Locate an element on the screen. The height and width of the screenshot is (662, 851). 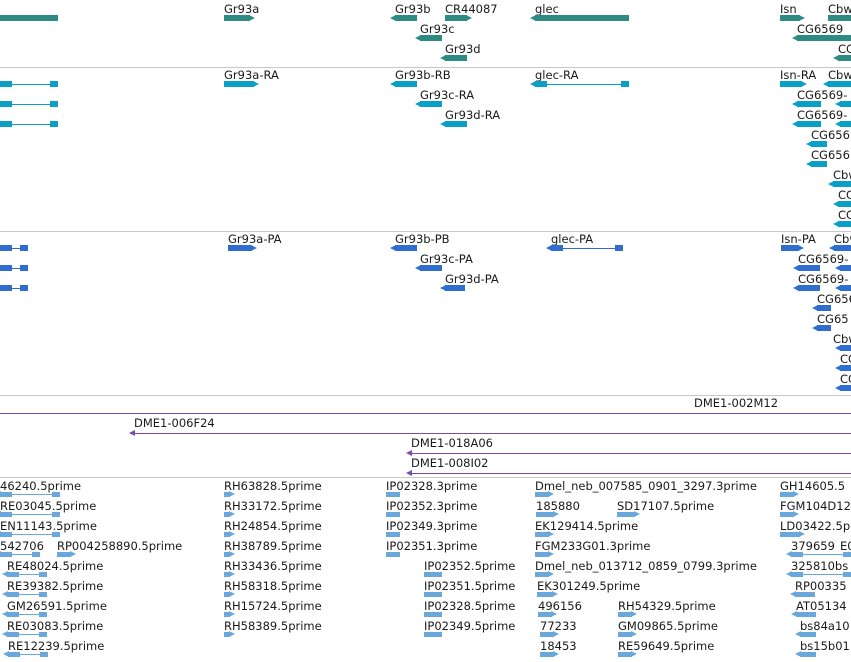
feature-label: FGM104D12 is located at coordinates (815, 506).